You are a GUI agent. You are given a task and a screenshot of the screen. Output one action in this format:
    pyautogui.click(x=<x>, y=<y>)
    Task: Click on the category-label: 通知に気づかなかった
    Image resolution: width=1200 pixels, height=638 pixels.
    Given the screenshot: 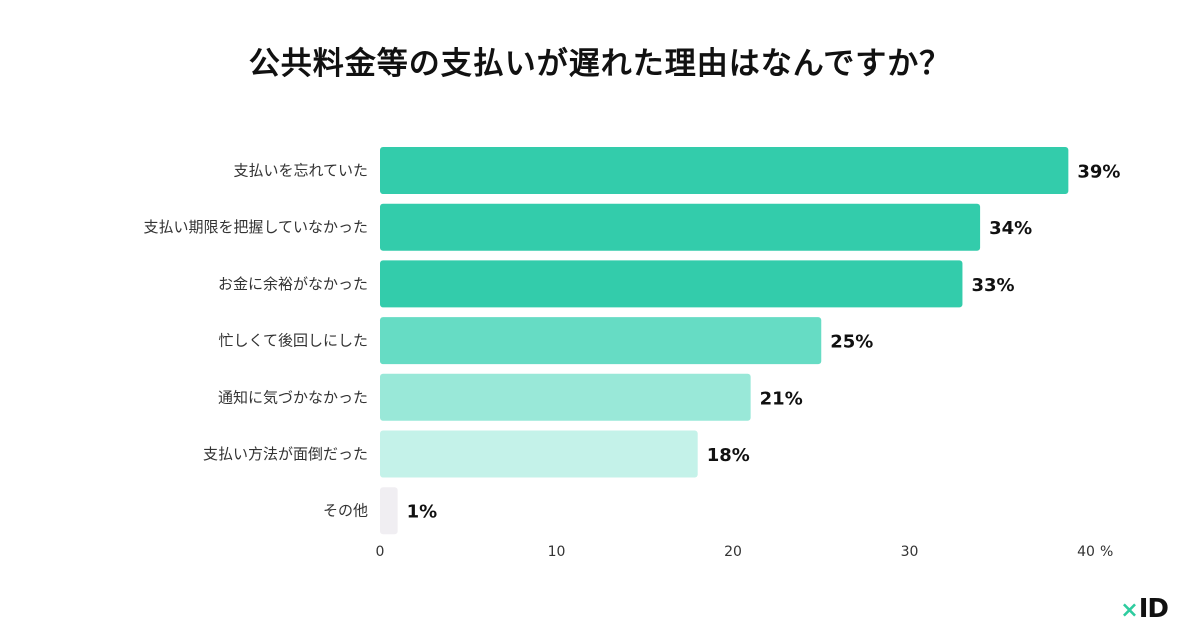 What is the action you would take?
    pyautogui.click(x=293, y=397)
    